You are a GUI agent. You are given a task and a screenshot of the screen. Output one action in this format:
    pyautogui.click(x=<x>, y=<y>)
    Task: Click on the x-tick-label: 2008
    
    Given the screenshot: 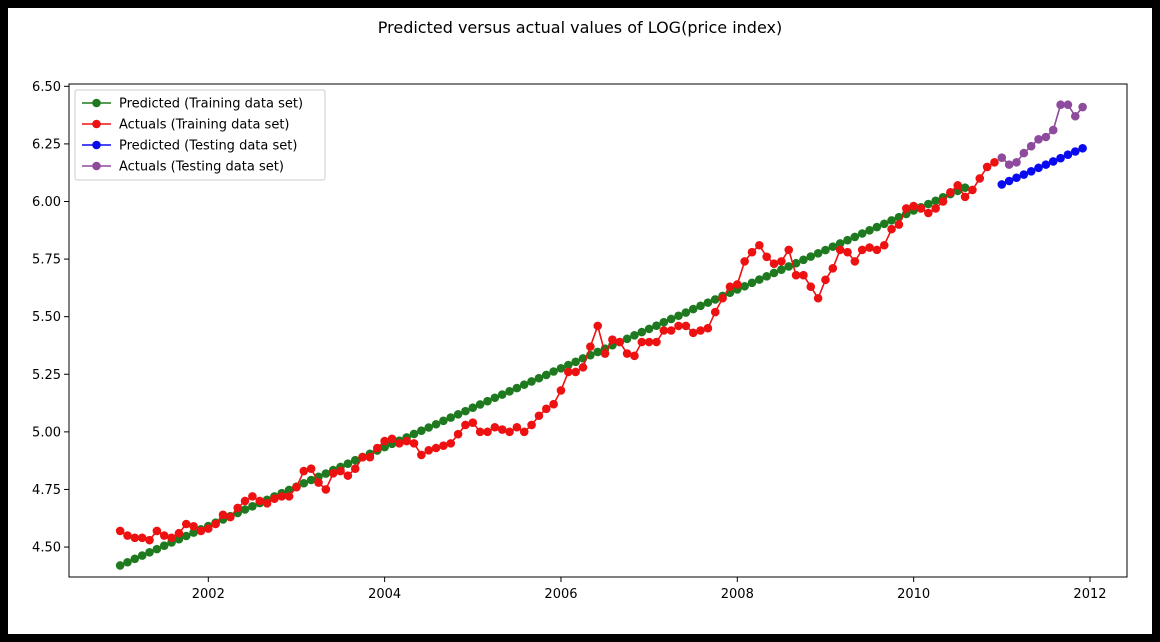 What is the action you would take?
    pyautogui.click(x=737, y=594)
    